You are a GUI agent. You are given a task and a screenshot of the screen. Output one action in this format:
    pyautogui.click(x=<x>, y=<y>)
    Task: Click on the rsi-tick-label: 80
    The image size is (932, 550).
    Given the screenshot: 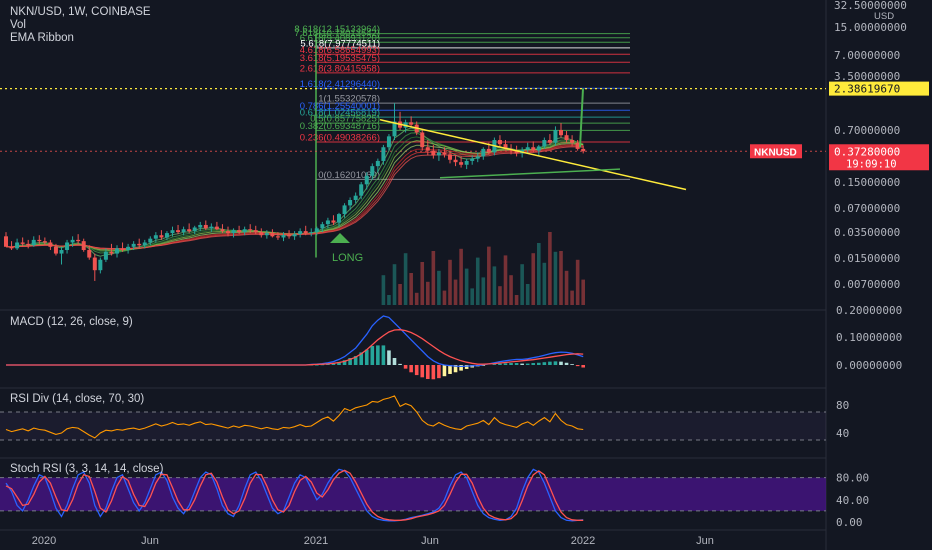 What is the action you would take?
    pyautogui.click(x=842, y=405)
    